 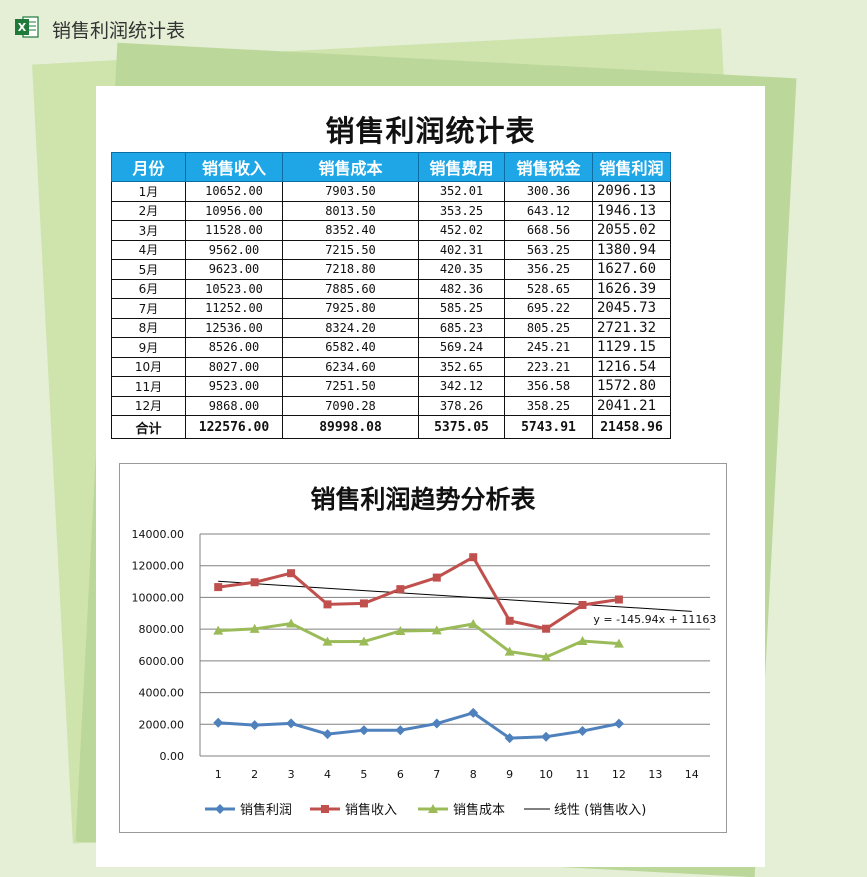 I want to click on table-row: 7月 11252.00 7925.80 585.25 695.22 2045.73, so click(x=391, y=308).